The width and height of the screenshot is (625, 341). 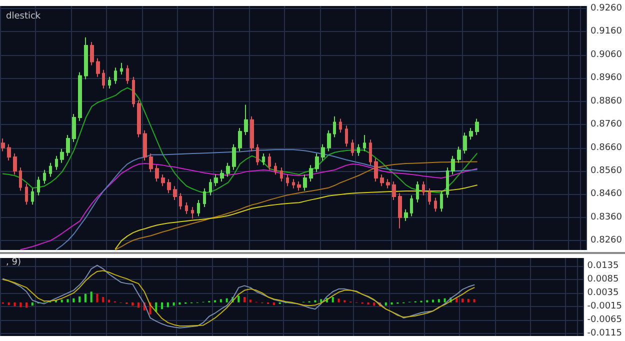 I want to click on y-tick-label: 0.8560, so click(x=606, y=171).